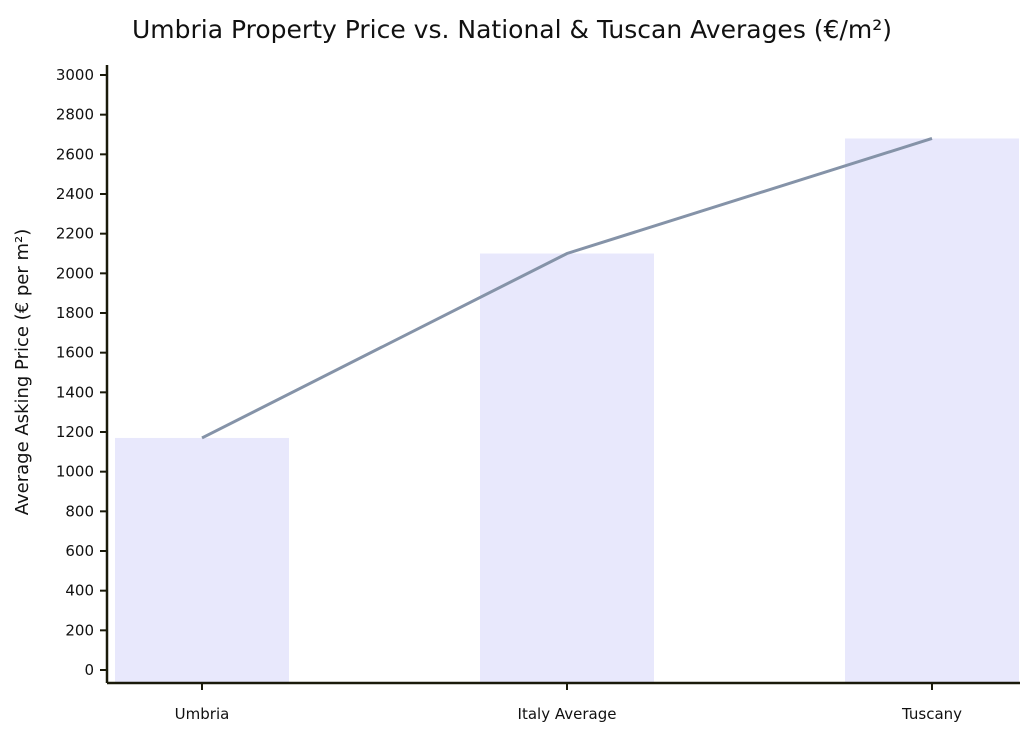 This screenshot has height=731, width=1024. I want to click on y-tick-label: 1200, so click(75, 432).